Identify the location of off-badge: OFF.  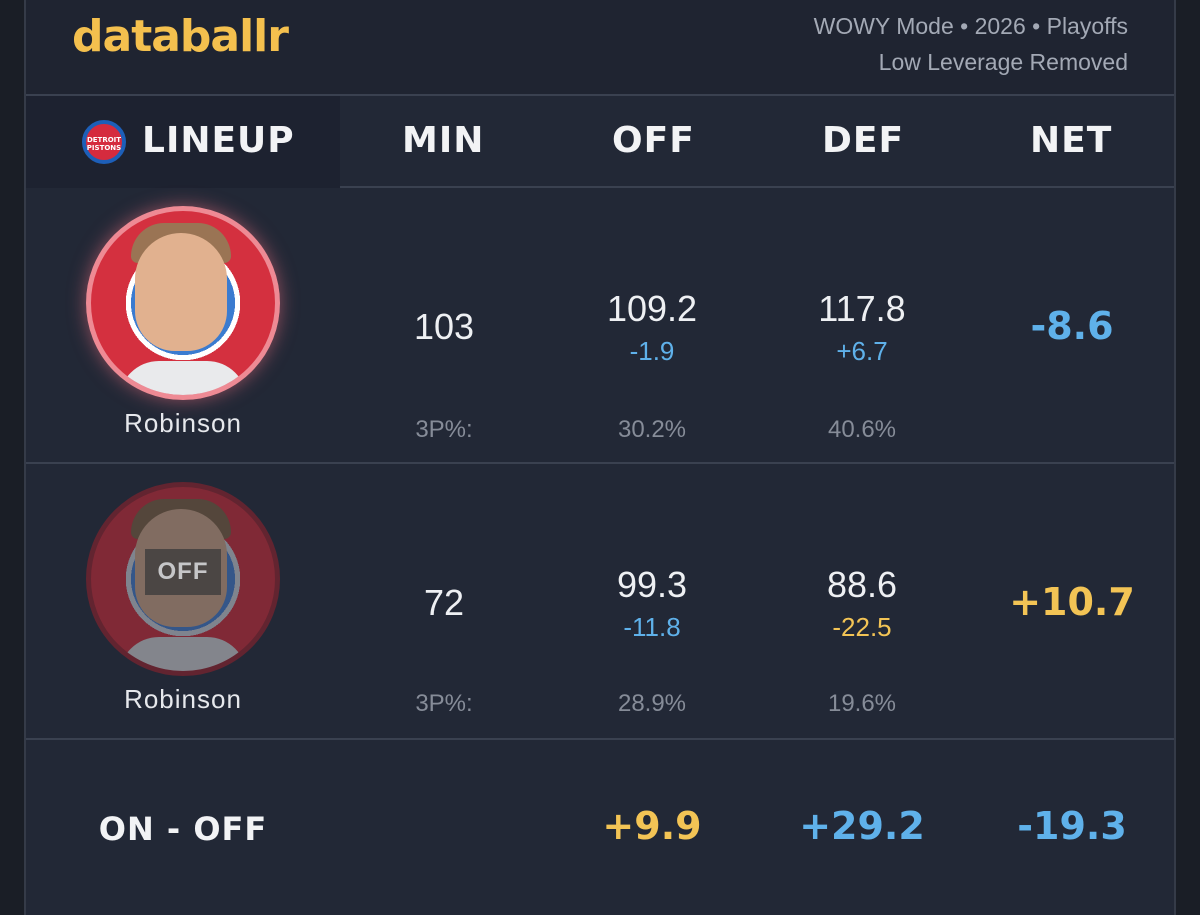
(183, 572).